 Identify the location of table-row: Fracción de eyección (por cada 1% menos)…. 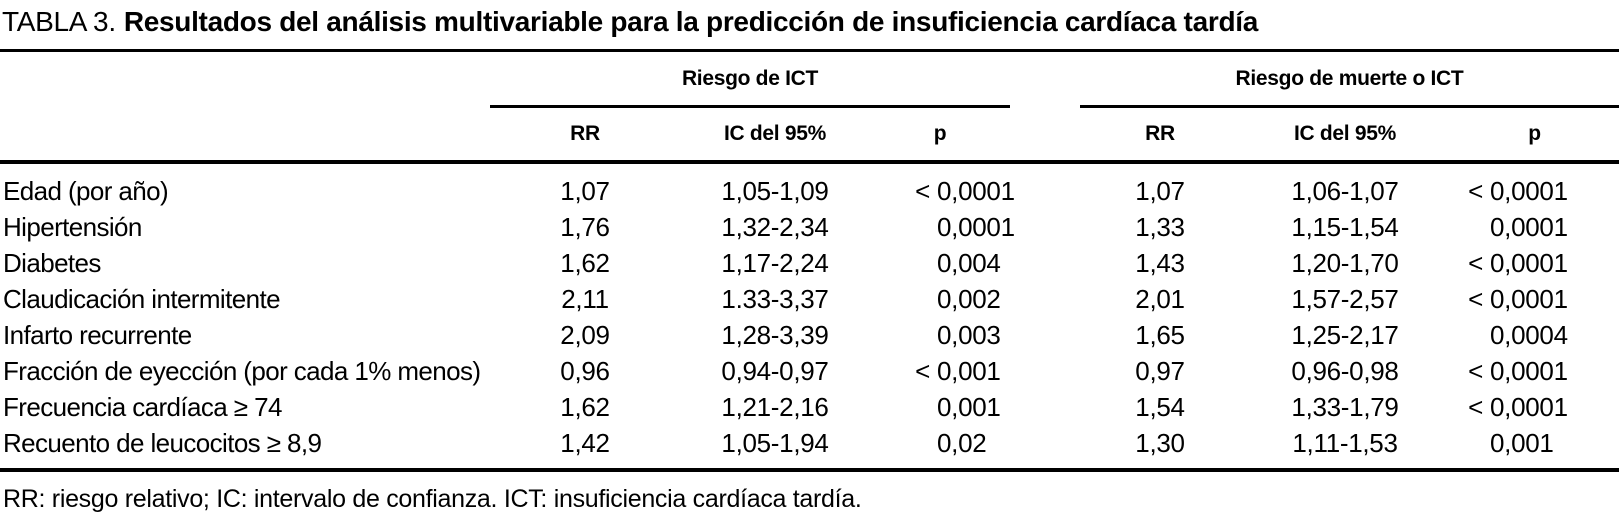
(809, 371).